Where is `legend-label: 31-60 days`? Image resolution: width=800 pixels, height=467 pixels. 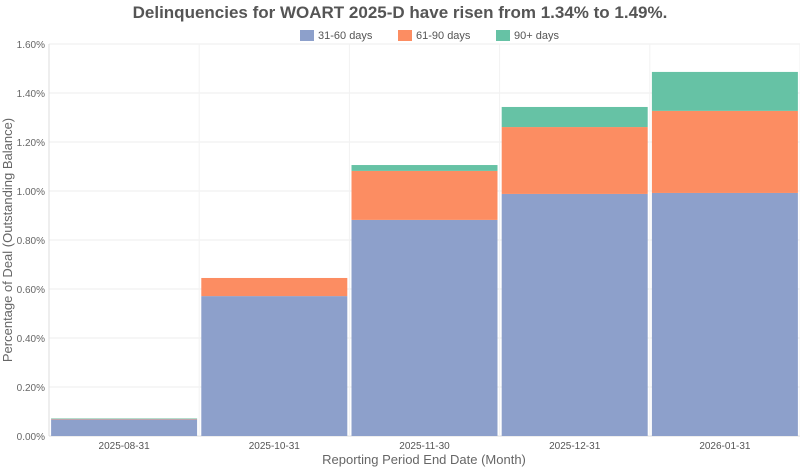
legend-label: 31-60 days is located at coordinates (345, 36).